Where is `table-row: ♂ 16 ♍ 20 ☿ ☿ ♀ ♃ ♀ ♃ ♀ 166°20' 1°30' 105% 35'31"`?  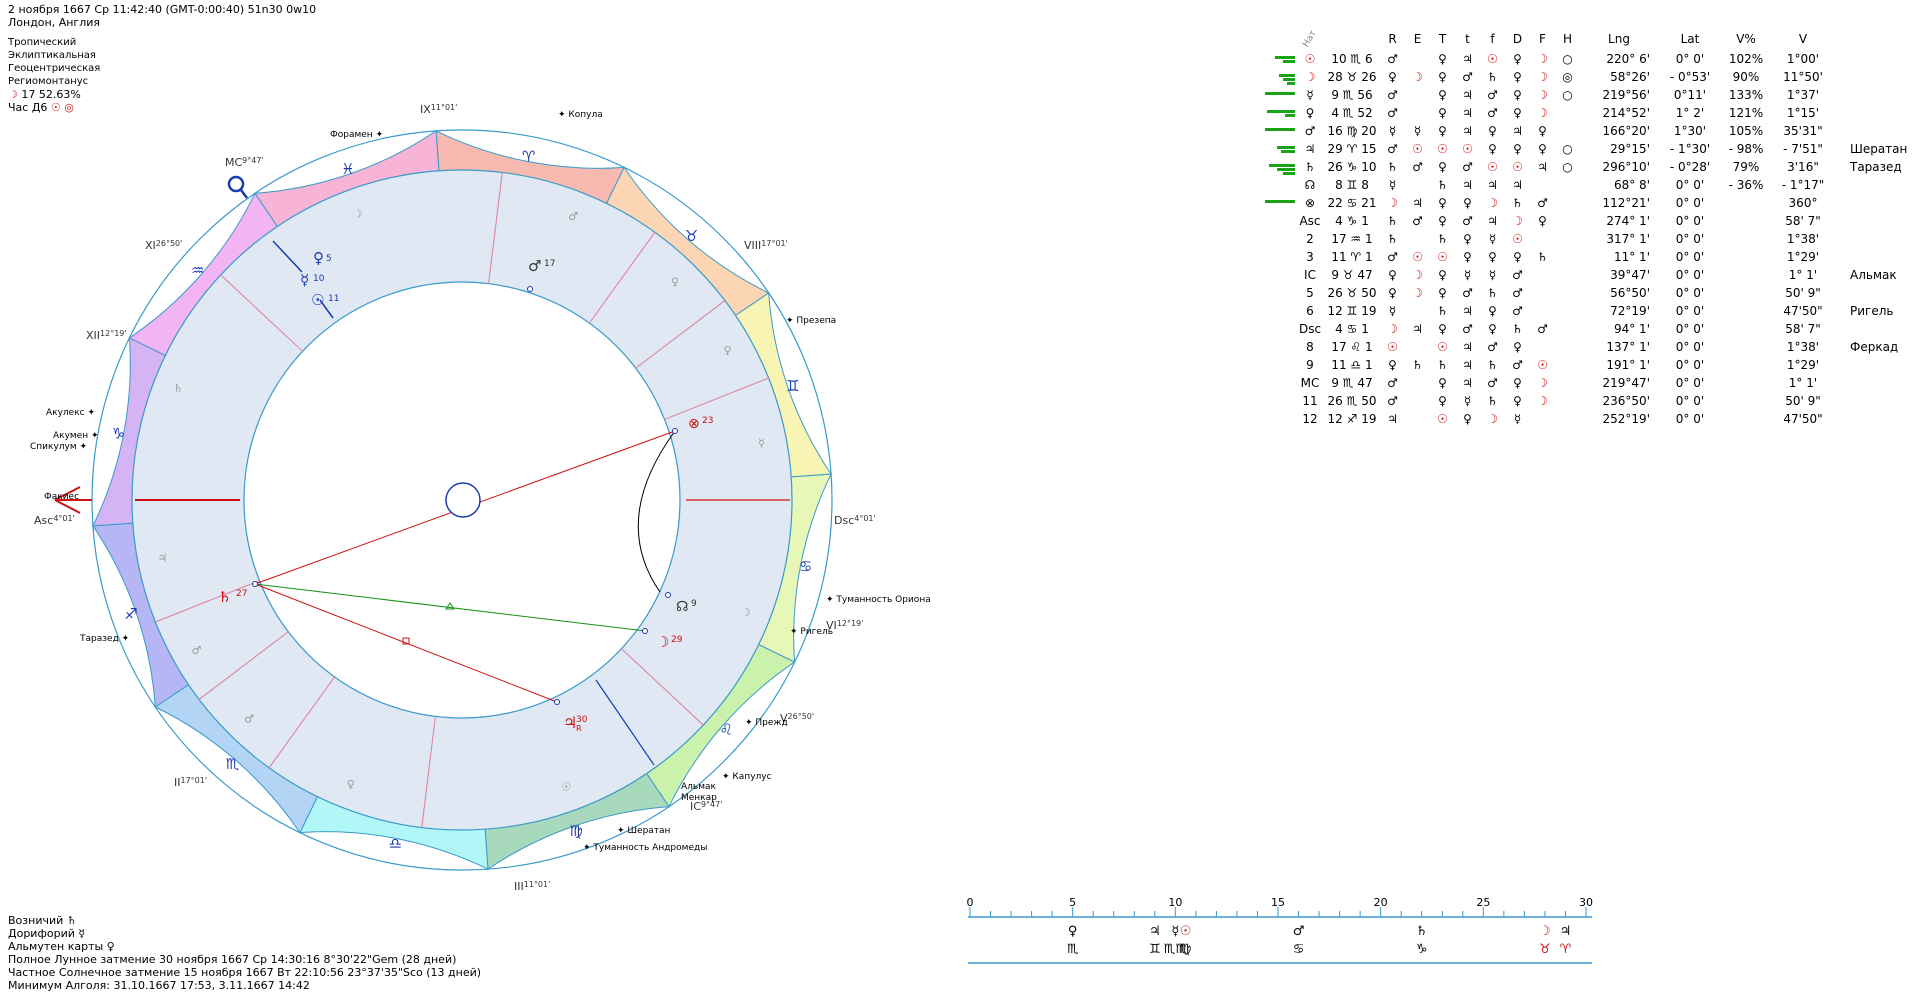 table-row: ♂ 16 ♍ 20 ☿ ☿ ♀ ♃ ♀ ♃ ♀ 166°20' 1°30' 105% 35'31" is located at coordinates (1586, 131).